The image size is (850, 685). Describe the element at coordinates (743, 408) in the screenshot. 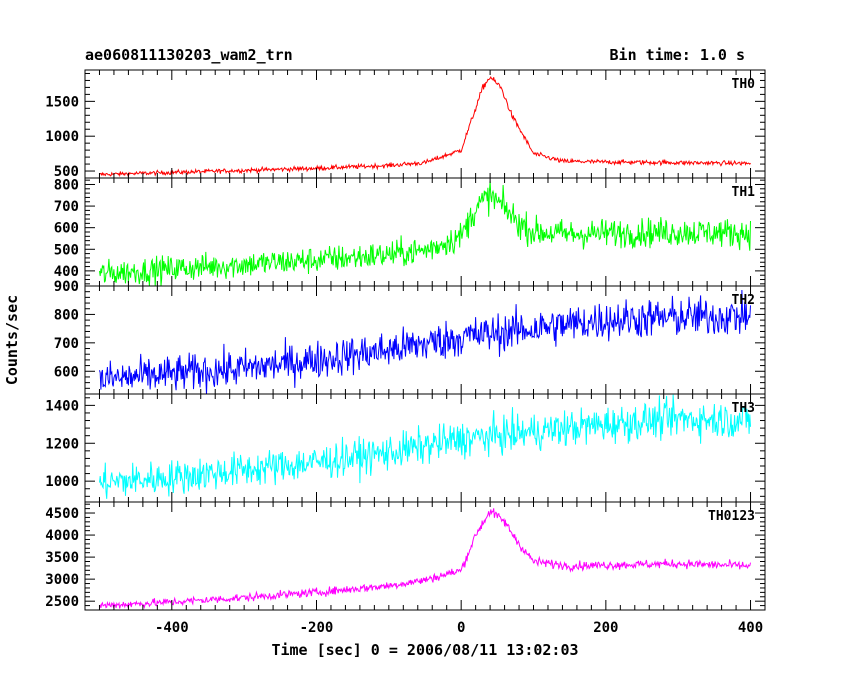

I see `panel-label-th3: TH3` at that location.